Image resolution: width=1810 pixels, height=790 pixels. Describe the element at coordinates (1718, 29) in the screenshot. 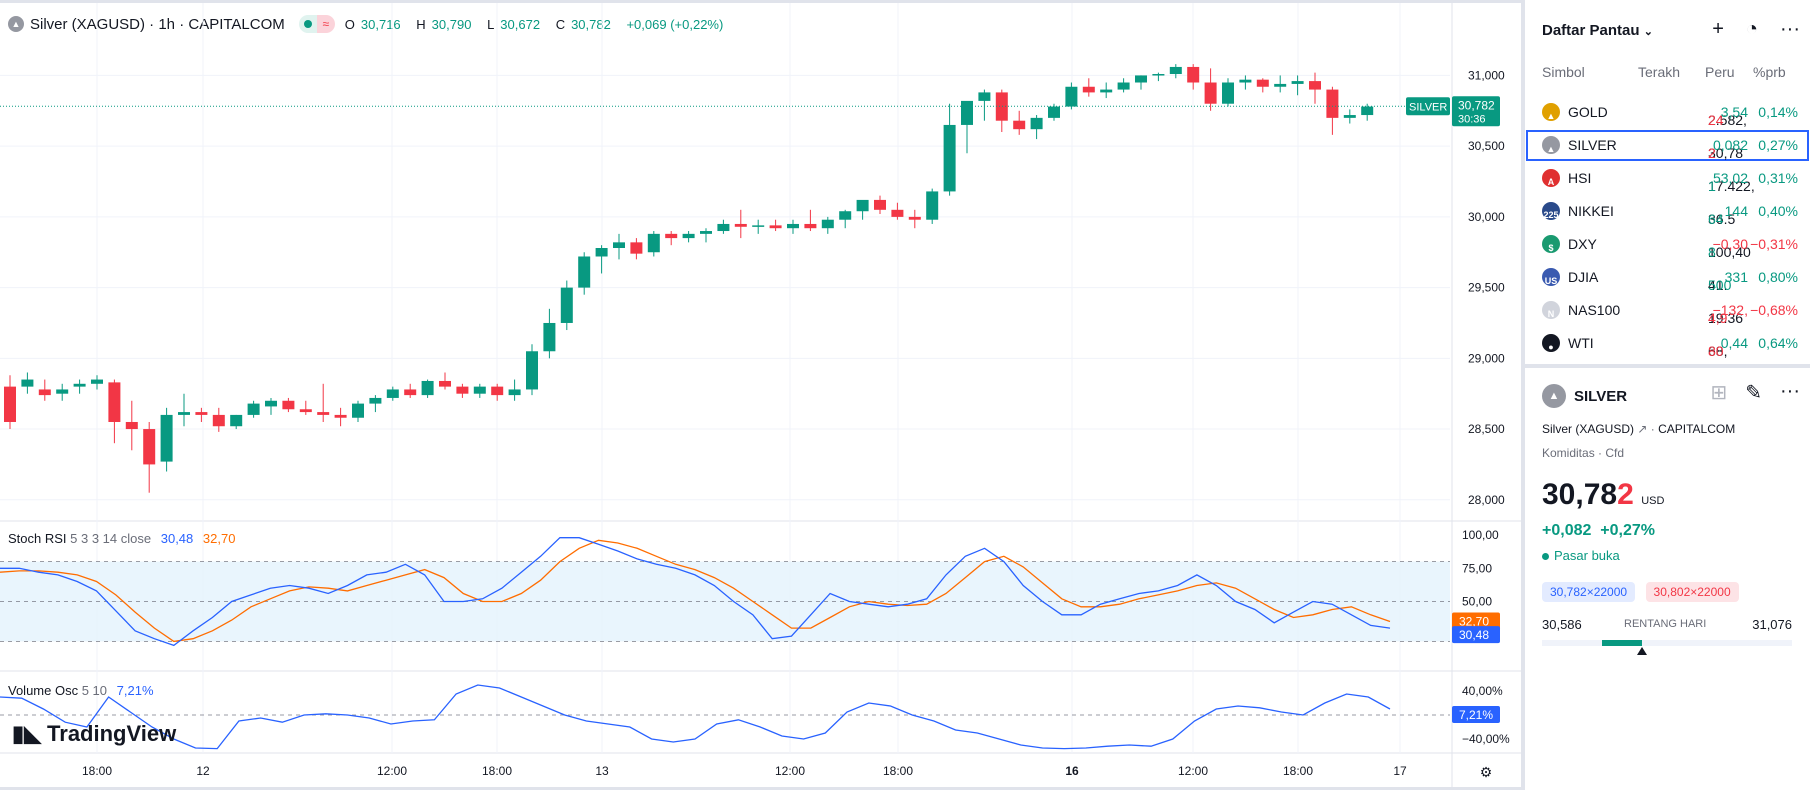

I see `add-symbol-icon: +` at that location.